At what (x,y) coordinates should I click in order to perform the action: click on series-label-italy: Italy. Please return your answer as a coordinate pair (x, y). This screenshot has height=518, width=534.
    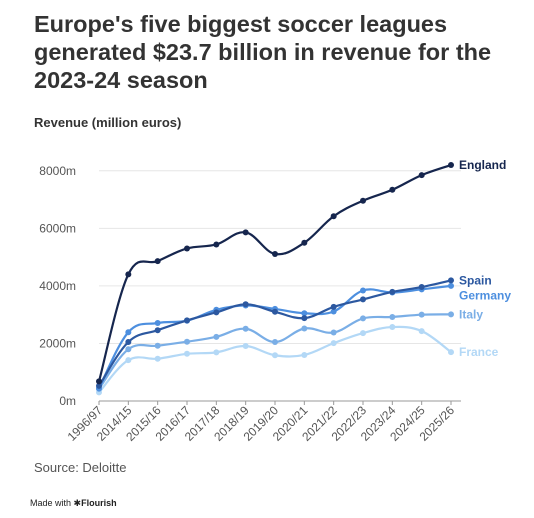
    Looking at the image, I should click on (471, 314).